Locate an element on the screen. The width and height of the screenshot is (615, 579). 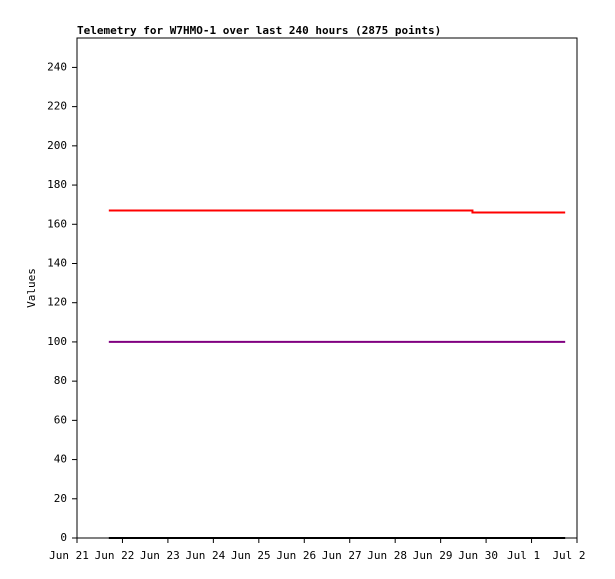
x-tick-label: Jul 2 is located at coordinates (568, 555).